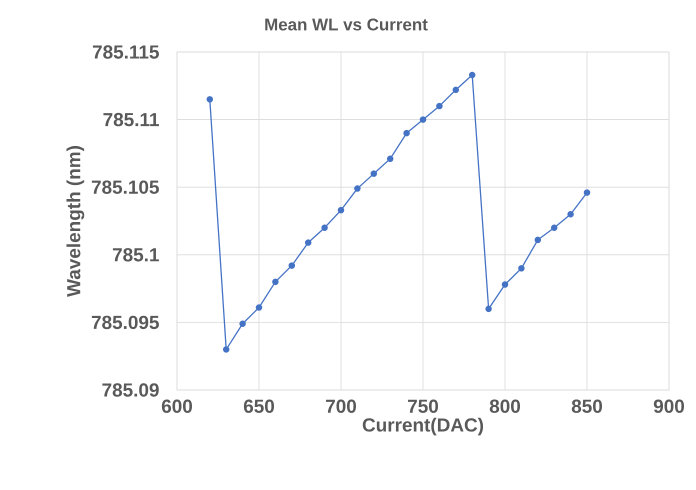 The image size is (696, 490). What do you see at coordinates (423, 406) in the screenshot?
I see `x-tick-label: 750` at bounding box center [423, 406].